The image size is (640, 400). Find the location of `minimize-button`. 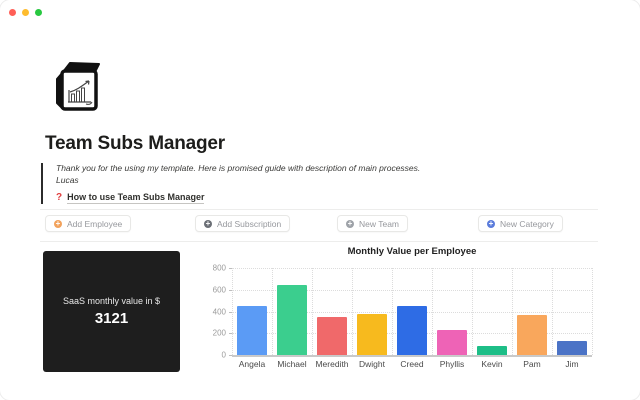

minimize-button is located at coordinates (25, 12).